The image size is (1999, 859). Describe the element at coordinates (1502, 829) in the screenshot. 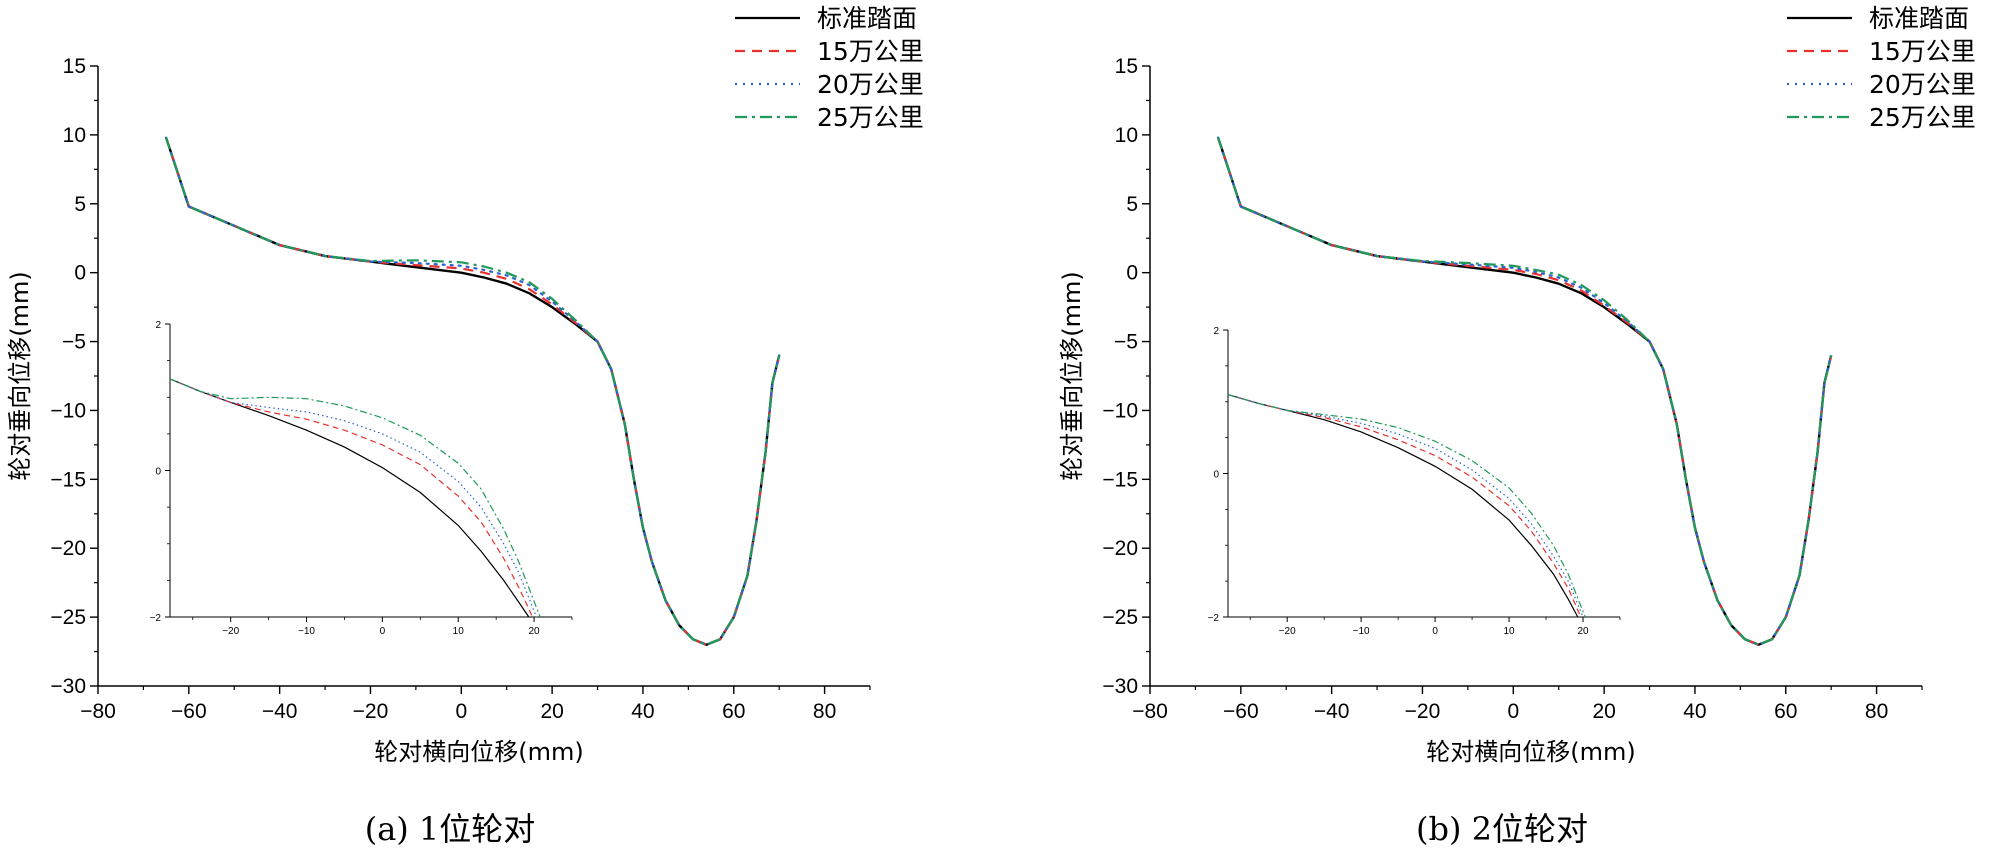

I see `panel-caption: (b) 2位轮对` at that location.